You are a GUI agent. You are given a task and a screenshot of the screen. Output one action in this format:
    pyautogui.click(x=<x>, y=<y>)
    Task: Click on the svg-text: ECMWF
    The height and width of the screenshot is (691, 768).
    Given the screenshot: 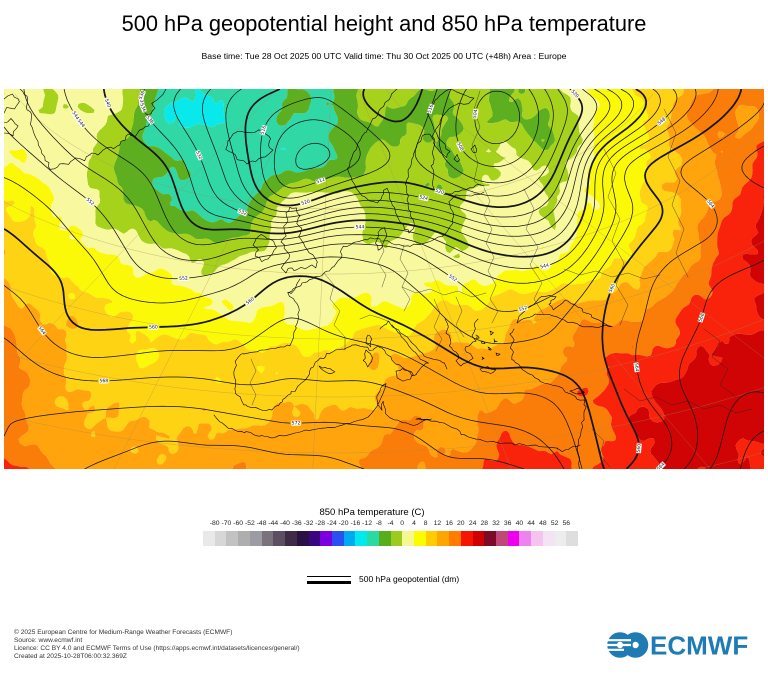 What is the action you would take?
    pyautogui.click(x=699, y=646)
    